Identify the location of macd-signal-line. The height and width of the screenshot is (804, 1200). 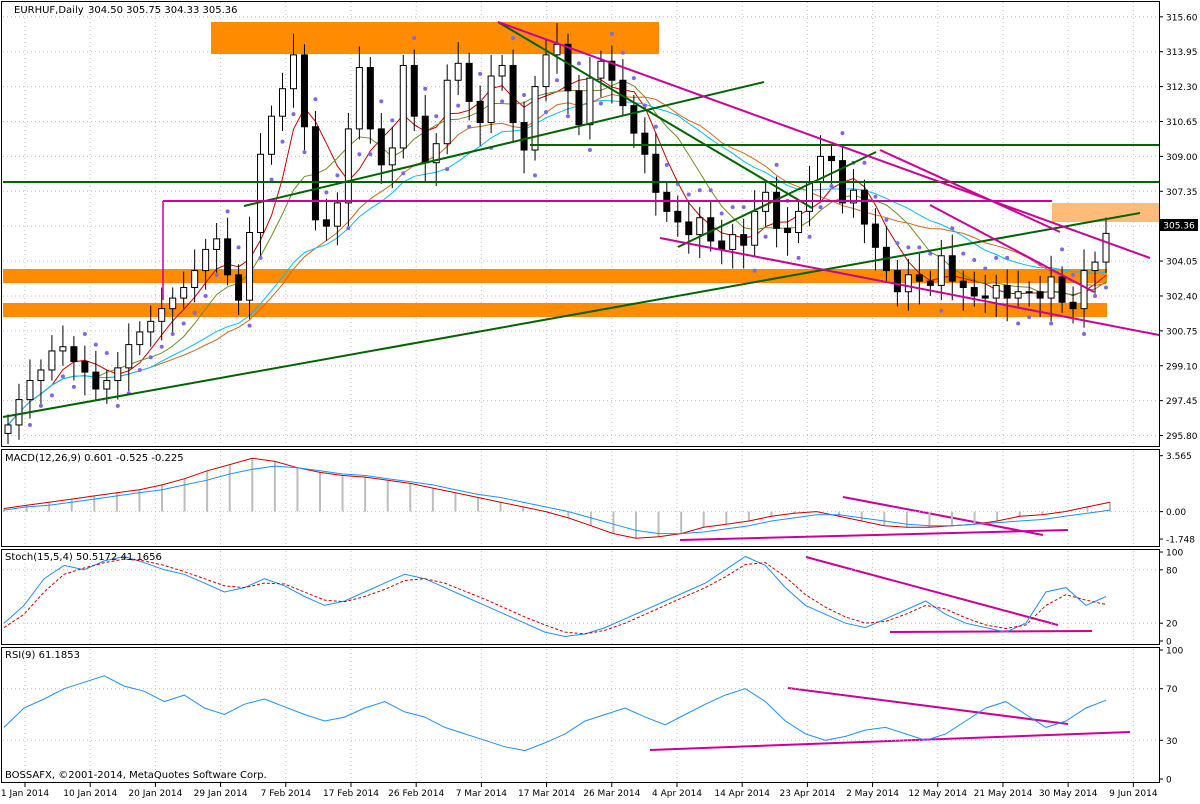
(557, 500).